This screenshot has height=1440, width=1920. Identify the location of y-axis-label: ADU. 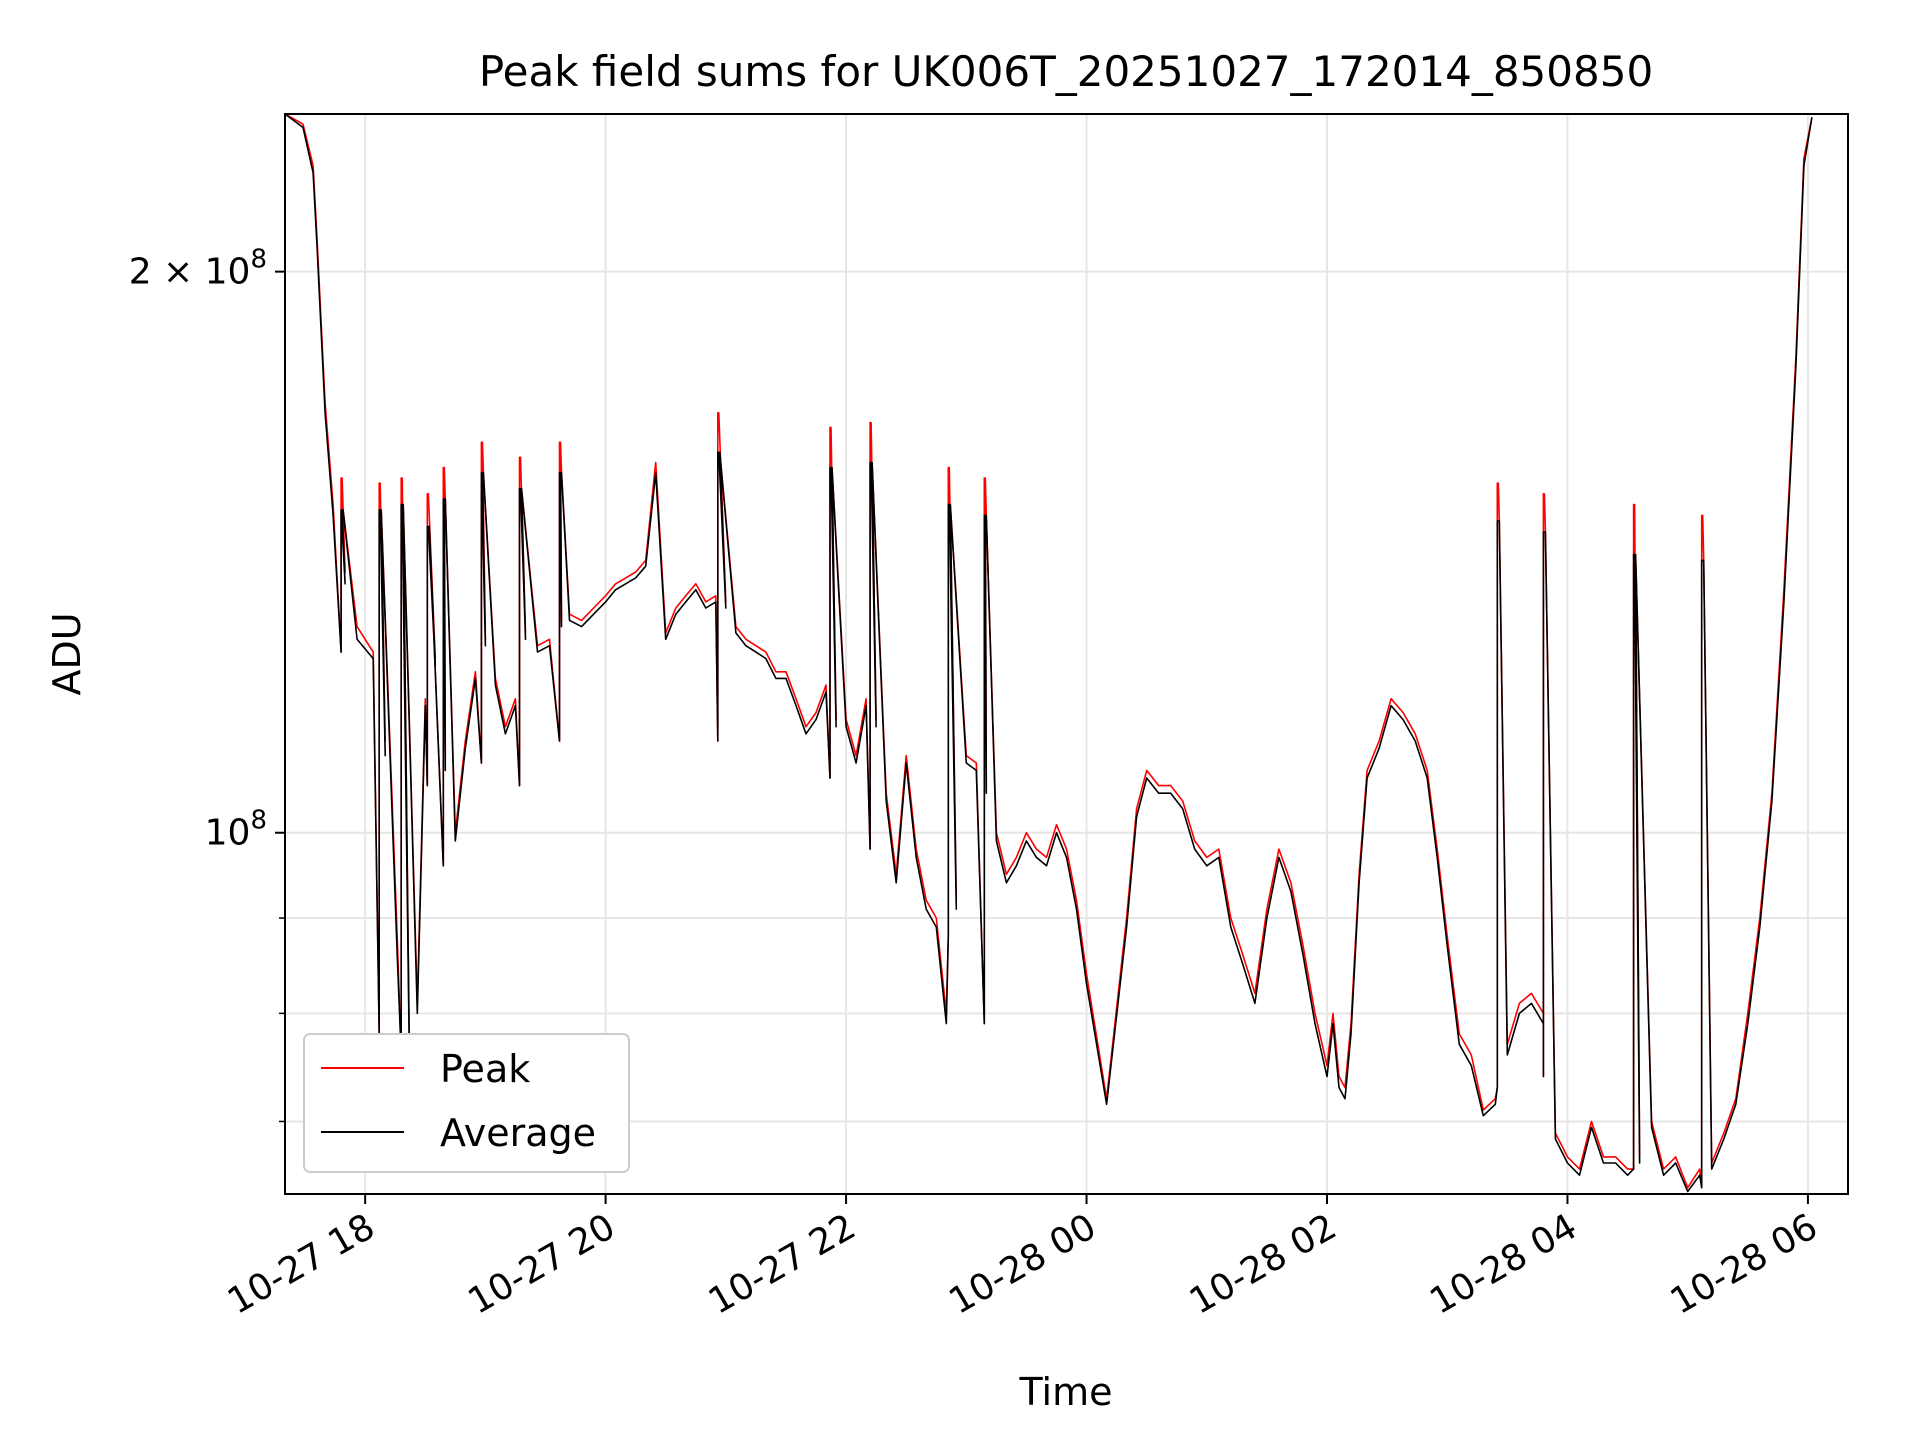
(67, 653).